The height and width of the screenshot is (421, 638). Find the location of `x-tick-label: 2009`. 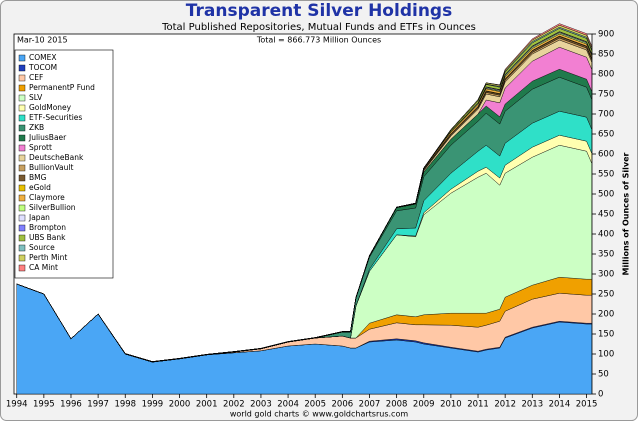

x-tick-label: 2009 is located at coordinates (424, 405).